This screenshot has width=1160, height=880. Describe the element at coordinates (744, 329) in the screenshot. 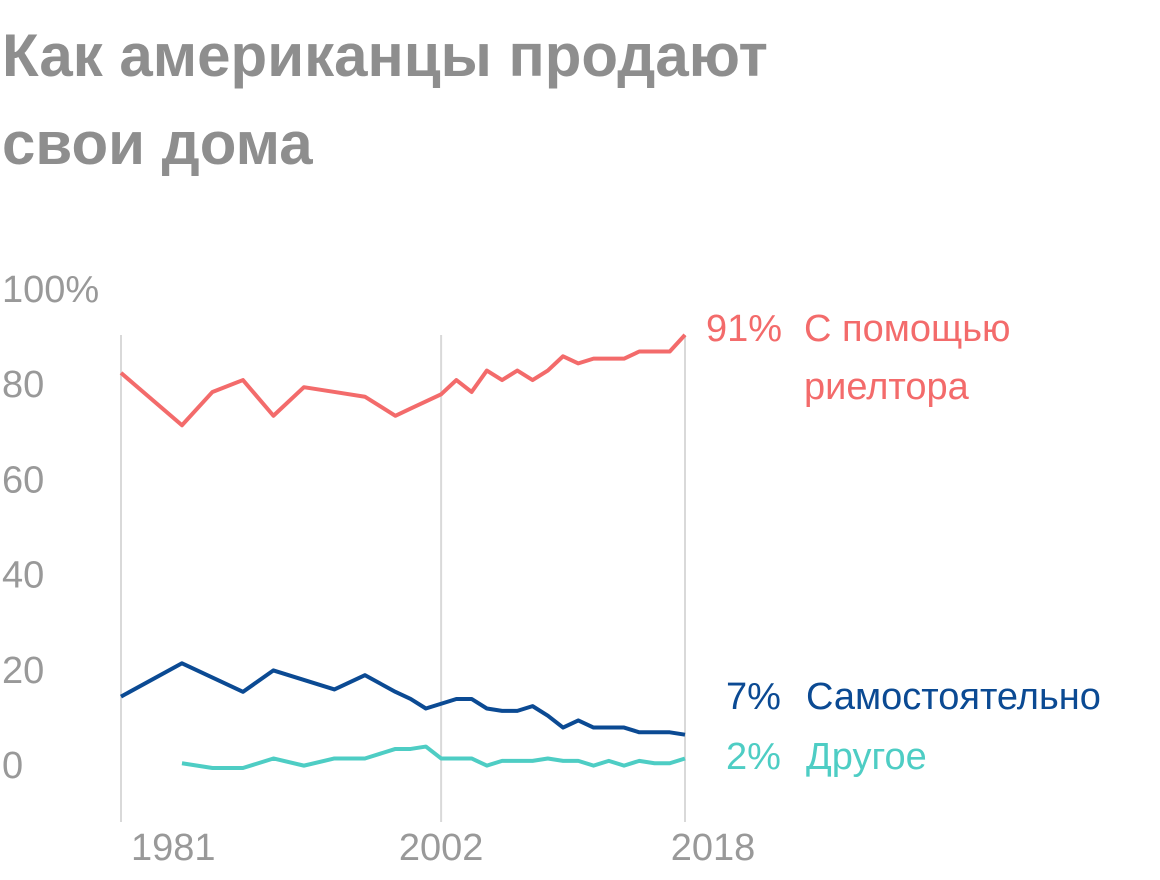

I see `value-label: 91%` at that location.